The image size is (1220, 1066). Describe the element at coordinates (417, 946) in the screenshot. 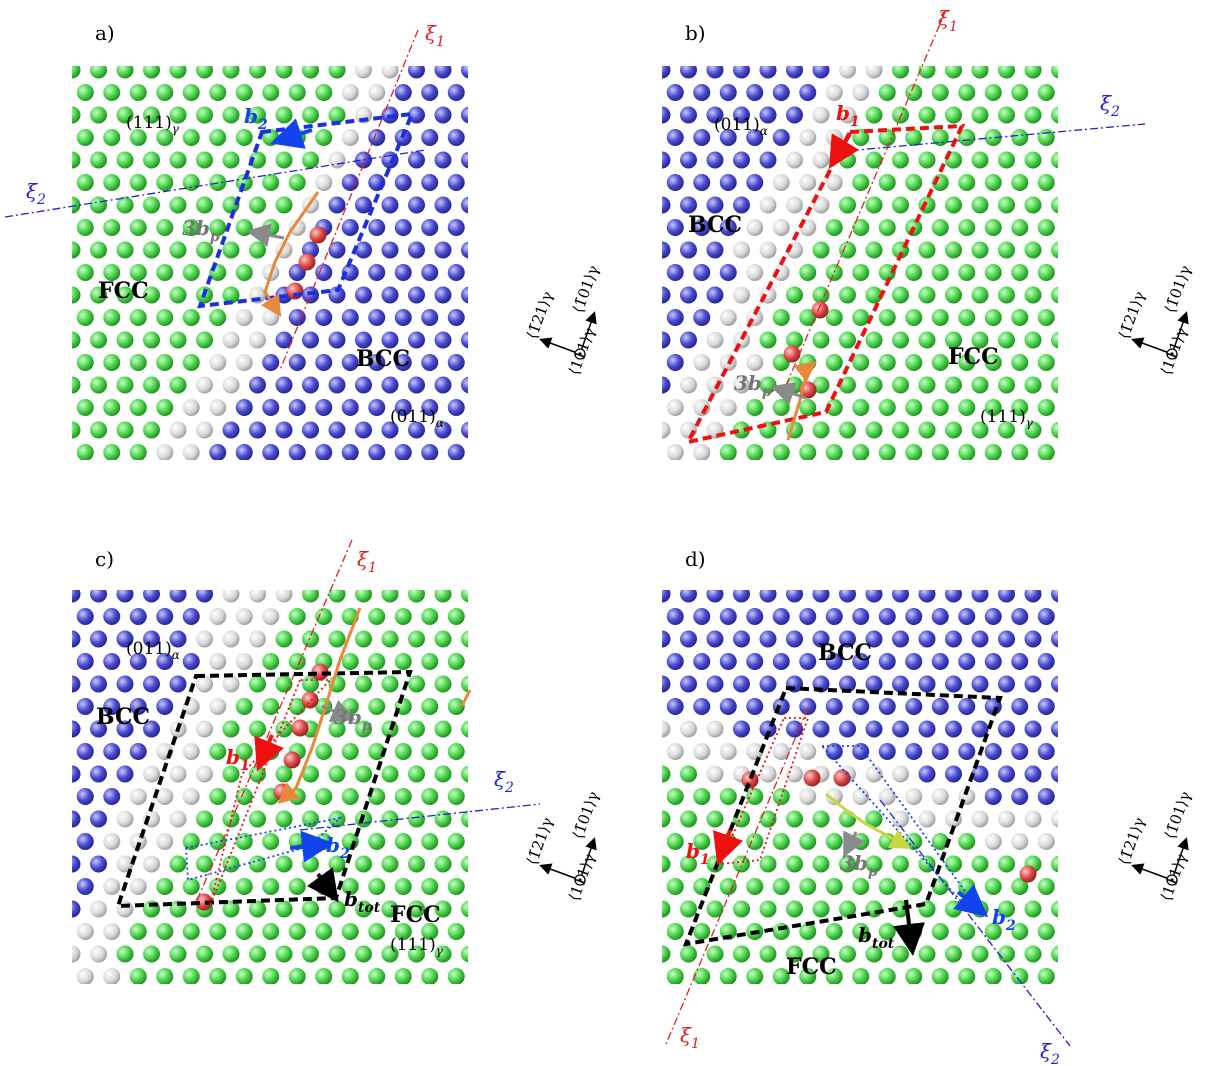

I see `plane-fcc-c: (111)γ` at that location.